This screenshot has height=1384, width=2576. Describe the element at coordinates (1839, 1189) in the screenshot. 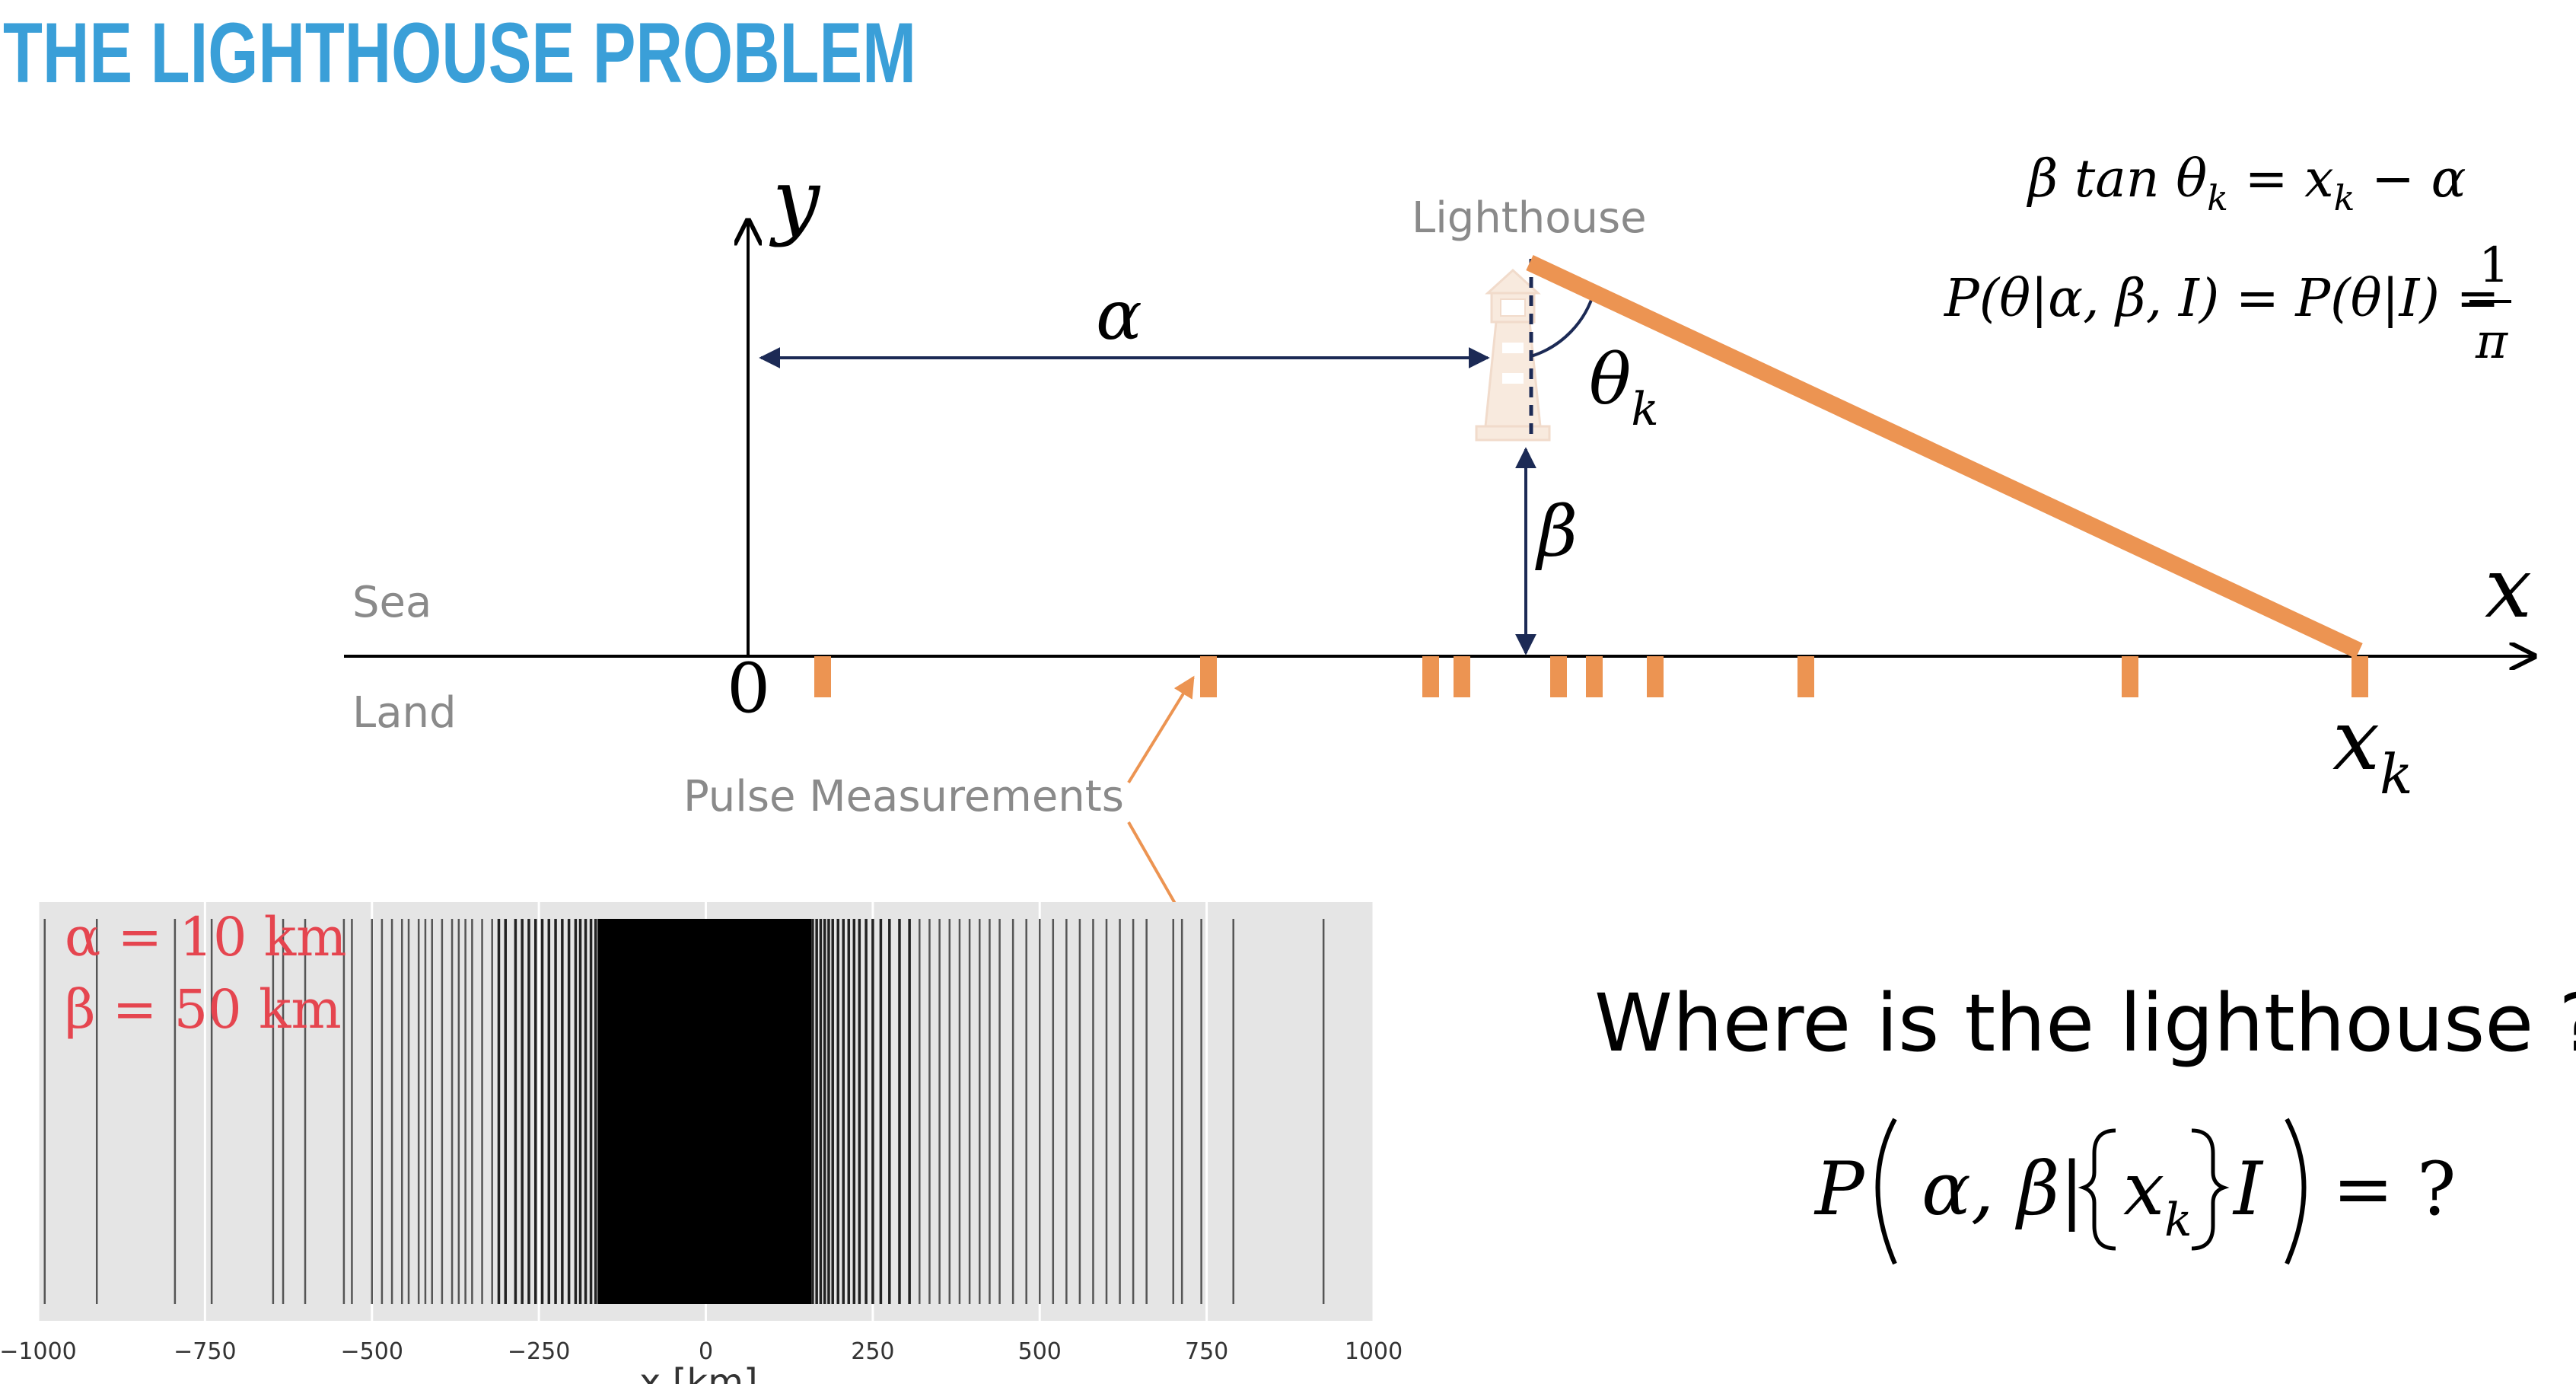

I see `svg-text: P` at that location.